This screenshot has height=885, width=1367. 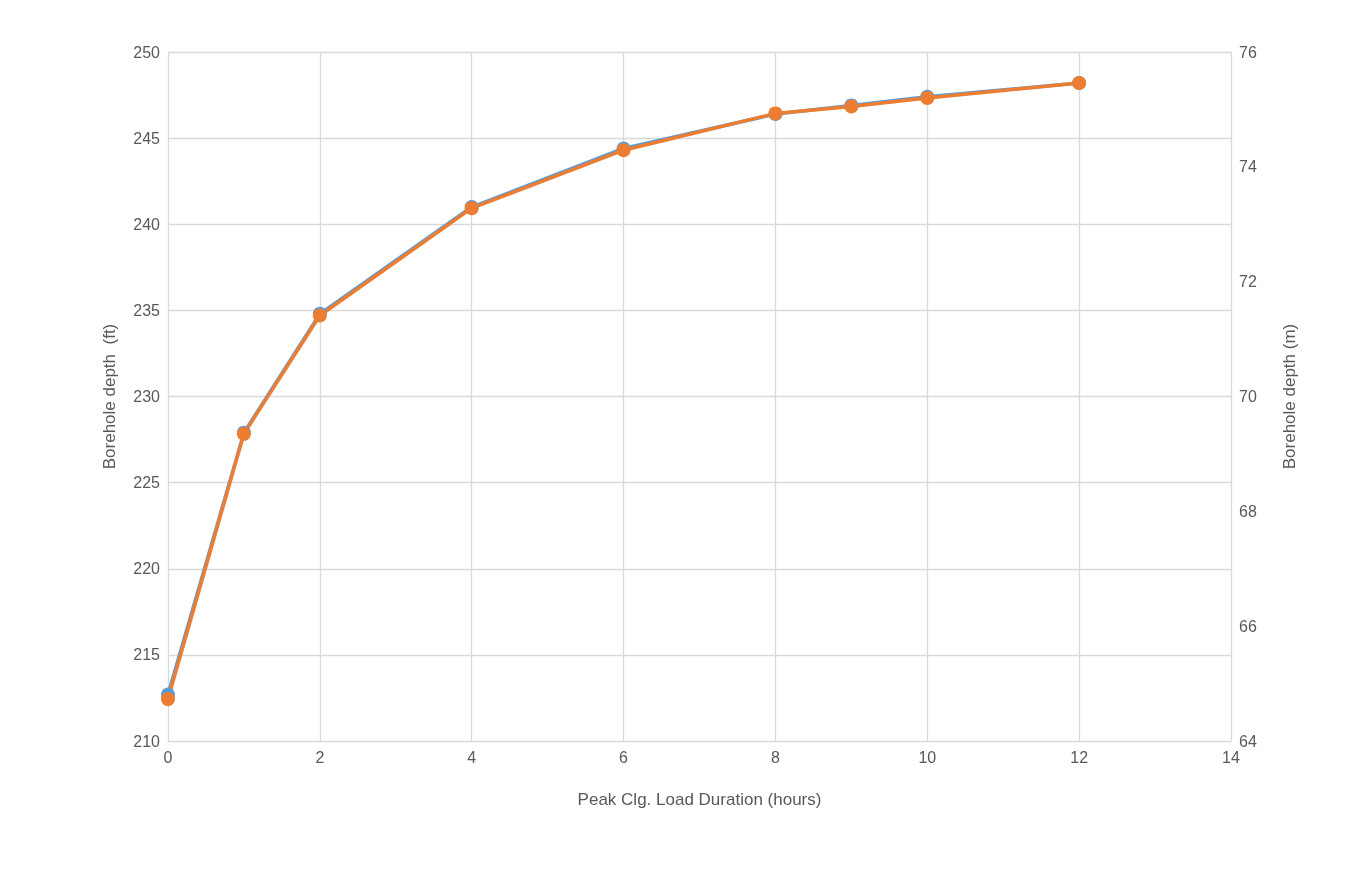 I want to click on y-tick-label: 240, so click(x=147, y=224).